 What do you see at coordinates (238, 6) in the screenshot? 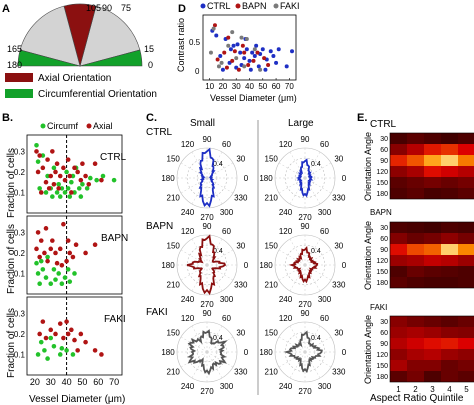
I see `d-legend-marker-bapn` at bounding box center [238, 6].